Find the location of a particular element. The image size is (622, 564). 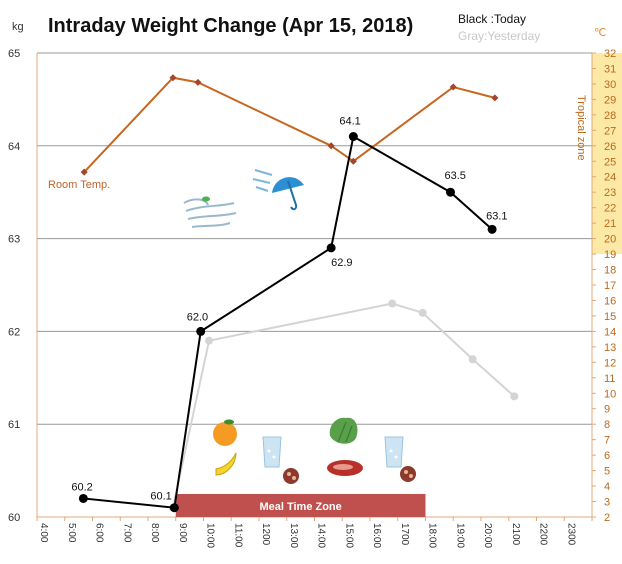

right-tick-label: 4 is located at coordinates (607, 487).